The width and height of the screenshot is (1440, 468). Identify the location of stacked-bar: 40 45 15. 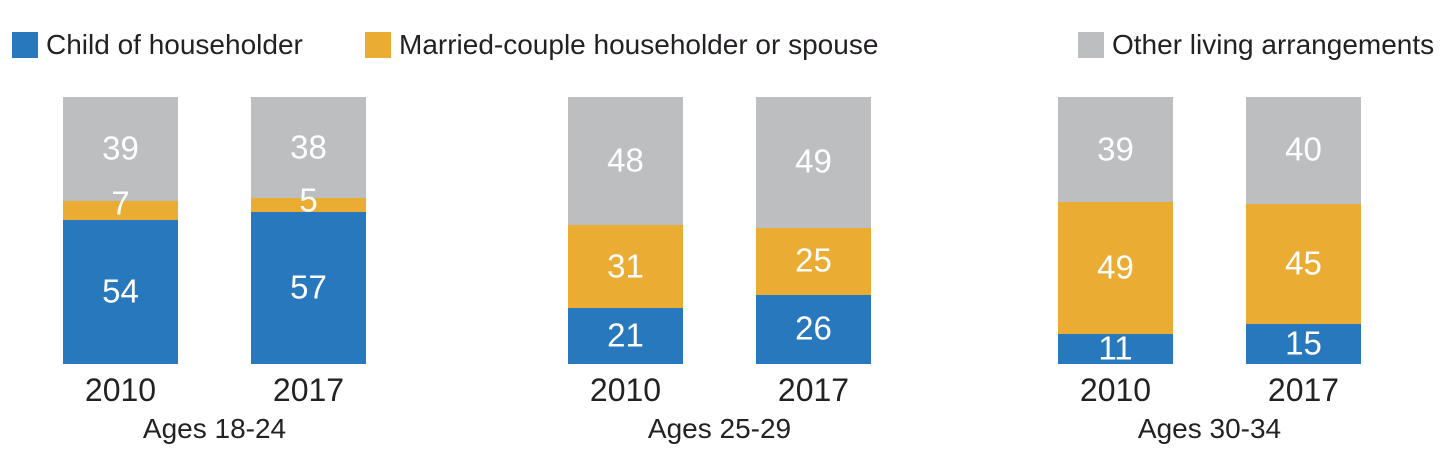
(1303, 230).